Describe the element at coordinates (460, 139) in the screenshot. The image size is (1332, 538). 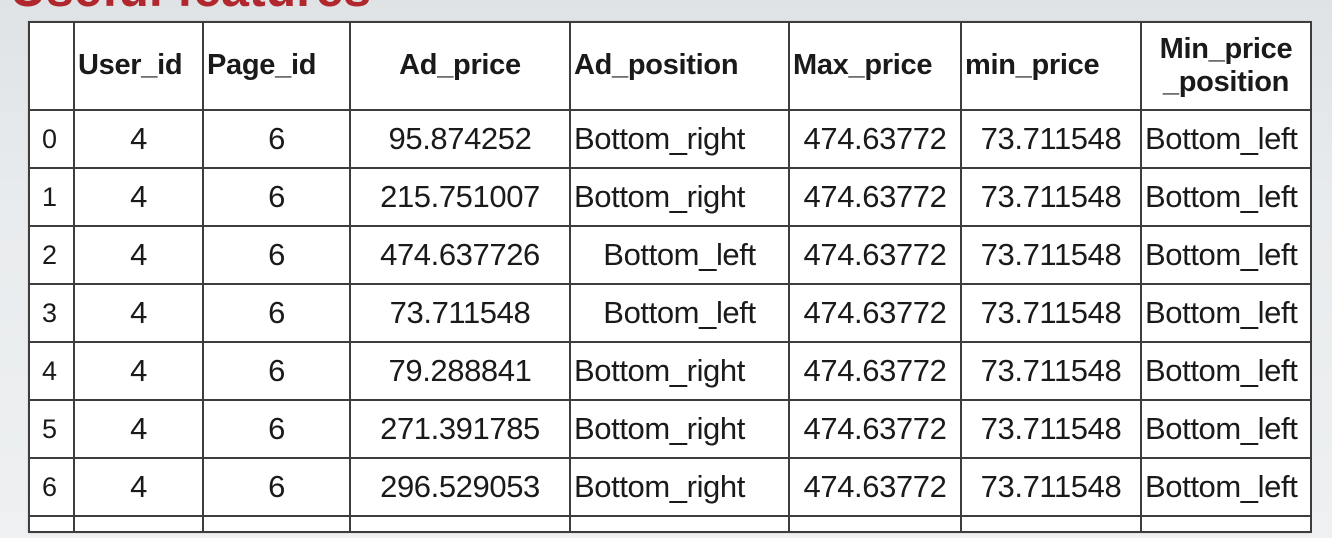
I see `cell-ad-price: 95.874252` at that location.